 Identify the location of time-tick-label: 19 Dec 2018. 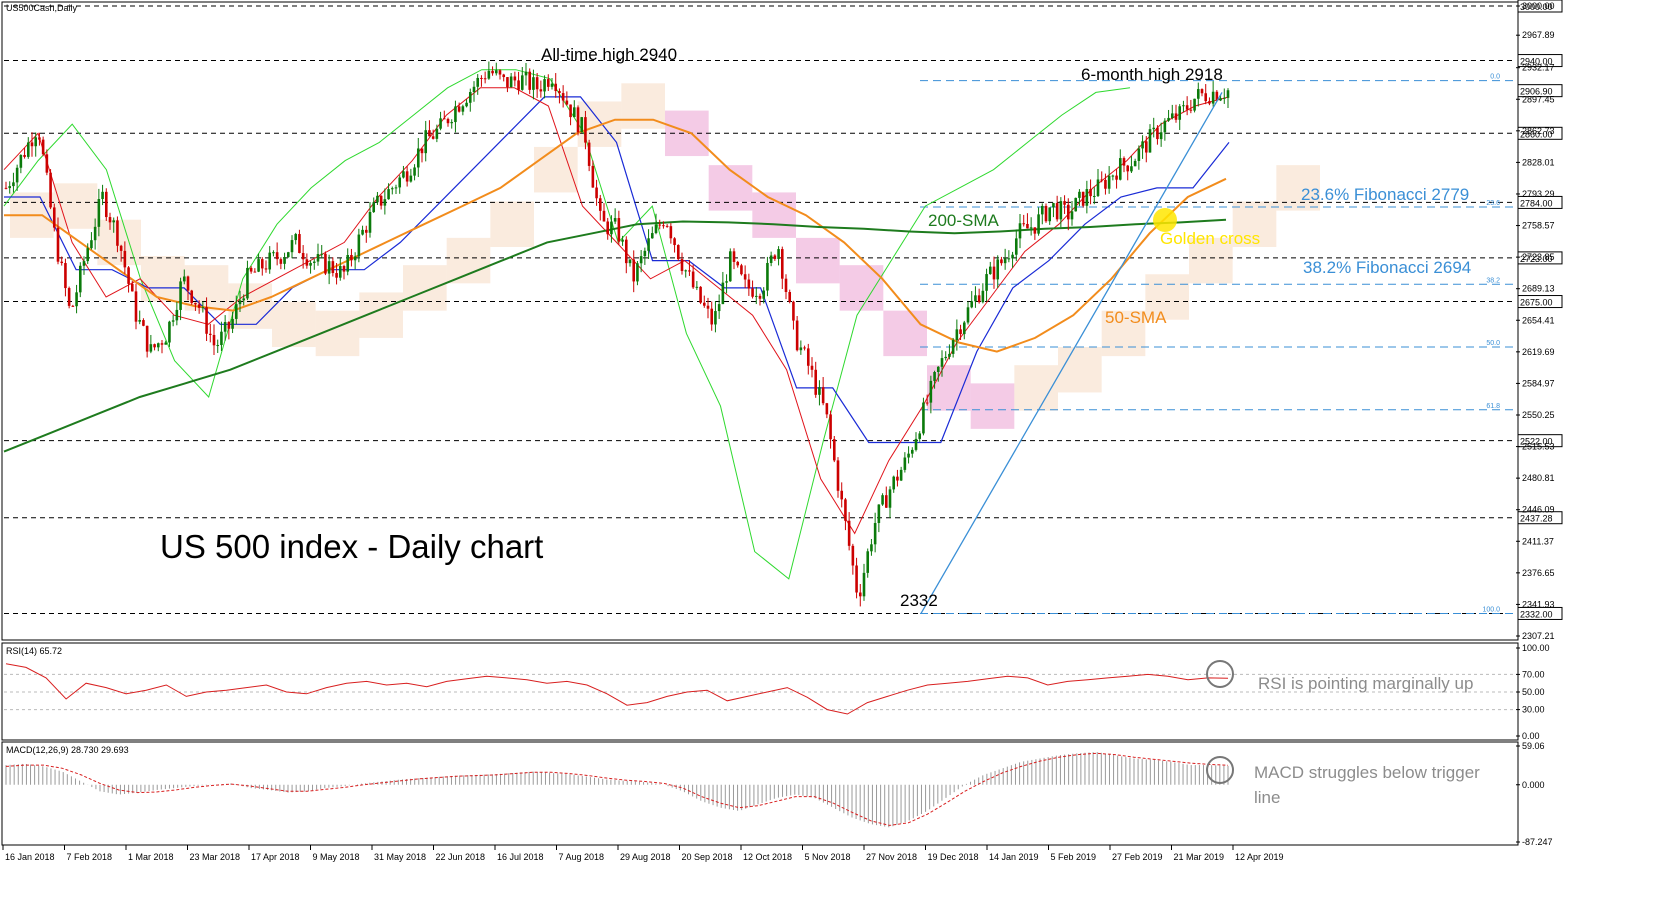
(953, 857).